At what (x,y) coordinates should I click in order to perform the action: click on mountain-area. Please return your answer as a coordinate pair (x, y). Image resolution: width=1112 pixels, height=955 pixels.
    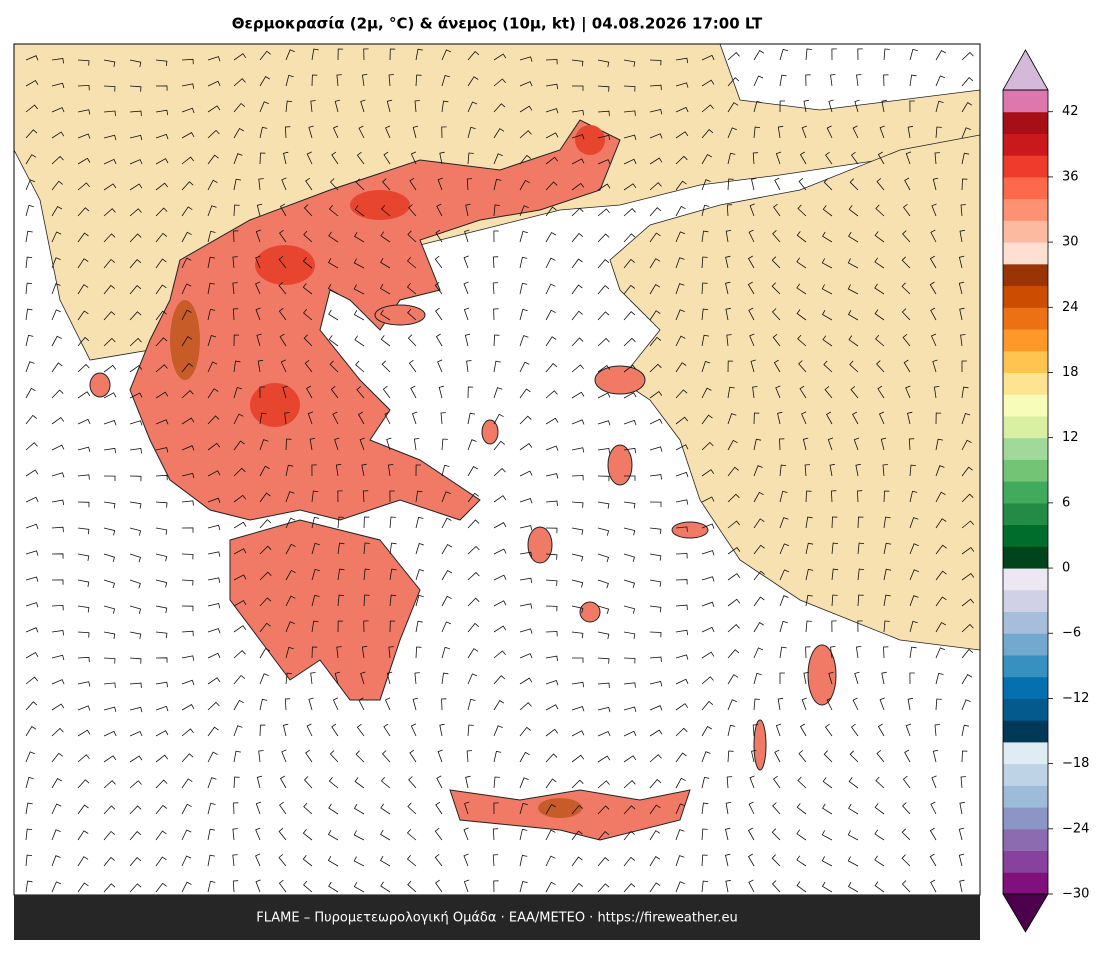
    Looking at the image, I should click on (185, 340).